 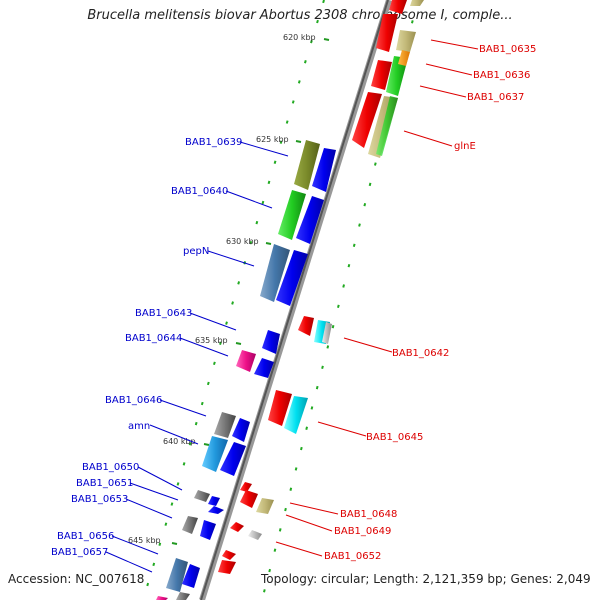 What do you see at coordinates (227, 567) in the screenshot?
I see `gene-bab1-0654-arrow` at bounding box center [227, 567].